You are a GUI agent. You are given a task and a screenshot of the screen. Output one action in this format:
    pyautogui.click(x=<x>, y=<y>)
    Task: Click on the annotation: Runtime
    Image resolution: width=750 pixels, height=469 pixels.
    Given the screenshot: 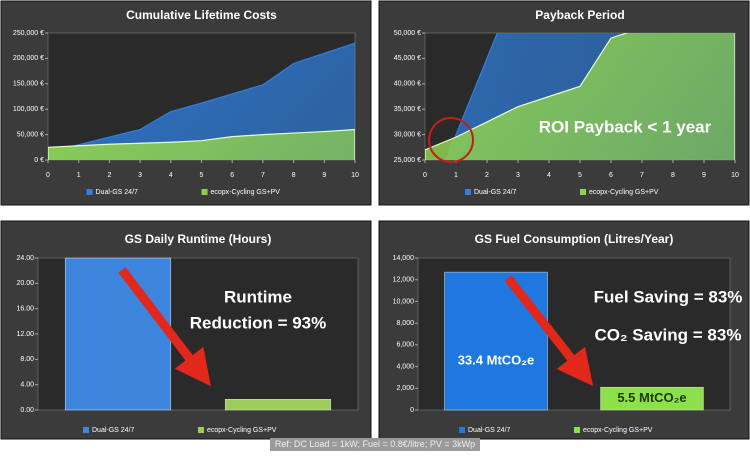 What is the action you would take?
    pyautogui.click(x=258, y=296)
    